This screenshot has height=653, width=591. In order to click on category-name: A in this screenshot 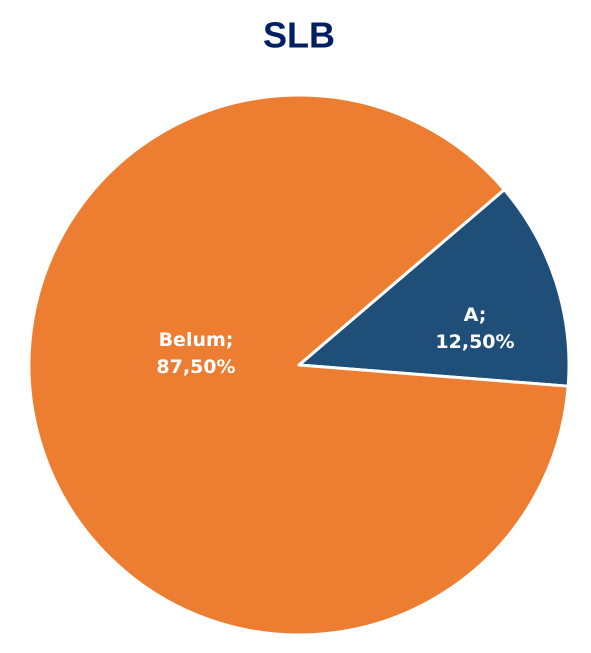, I will do `click(471, 315)`.